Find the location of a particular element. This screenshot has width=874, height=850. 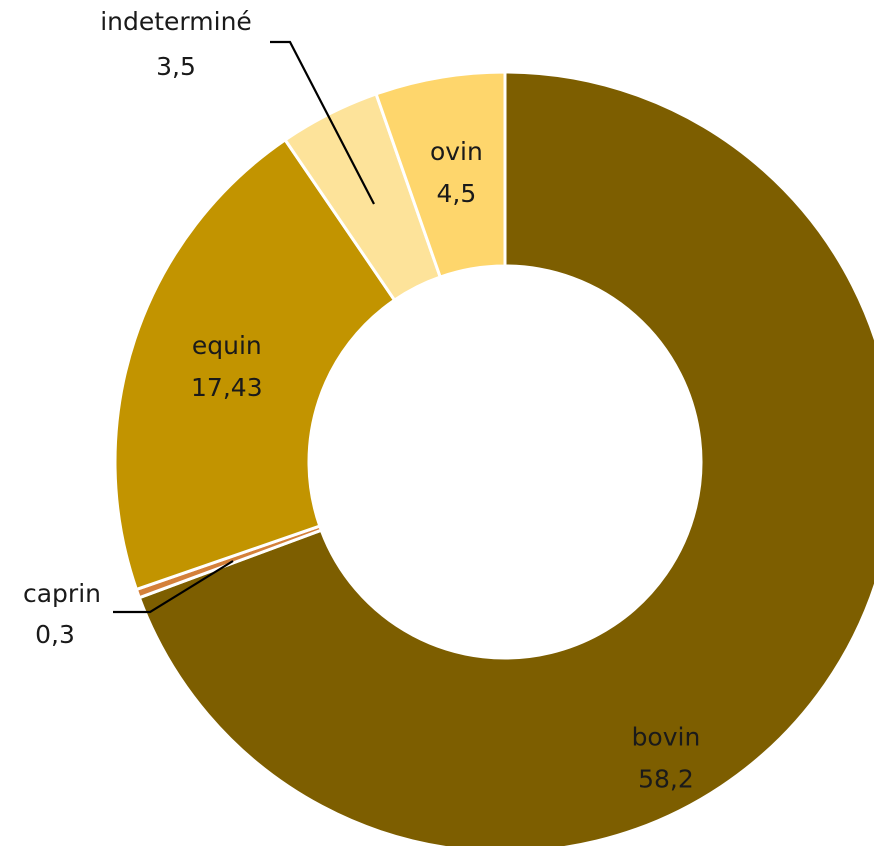

data-label-category-bovin: bovin is located at coordinates (666, 736).